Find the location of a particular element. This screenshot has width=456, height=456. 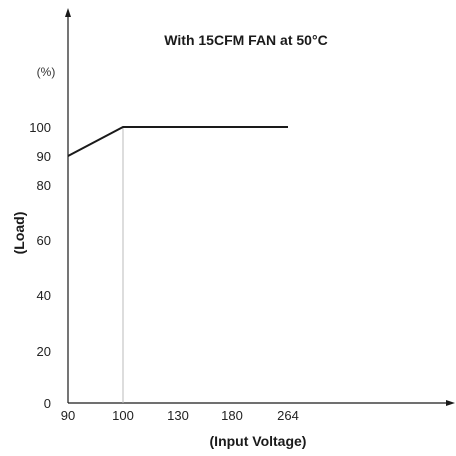

chart-title: With 15CFM FAN at 50°C is located at coordinates (245, 40).